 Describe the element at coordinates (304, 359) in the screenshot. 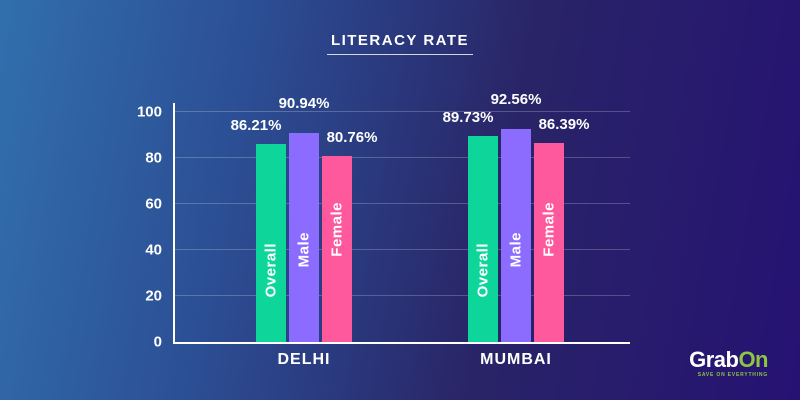

I see `category-label-delhi: DELHI` at that location.